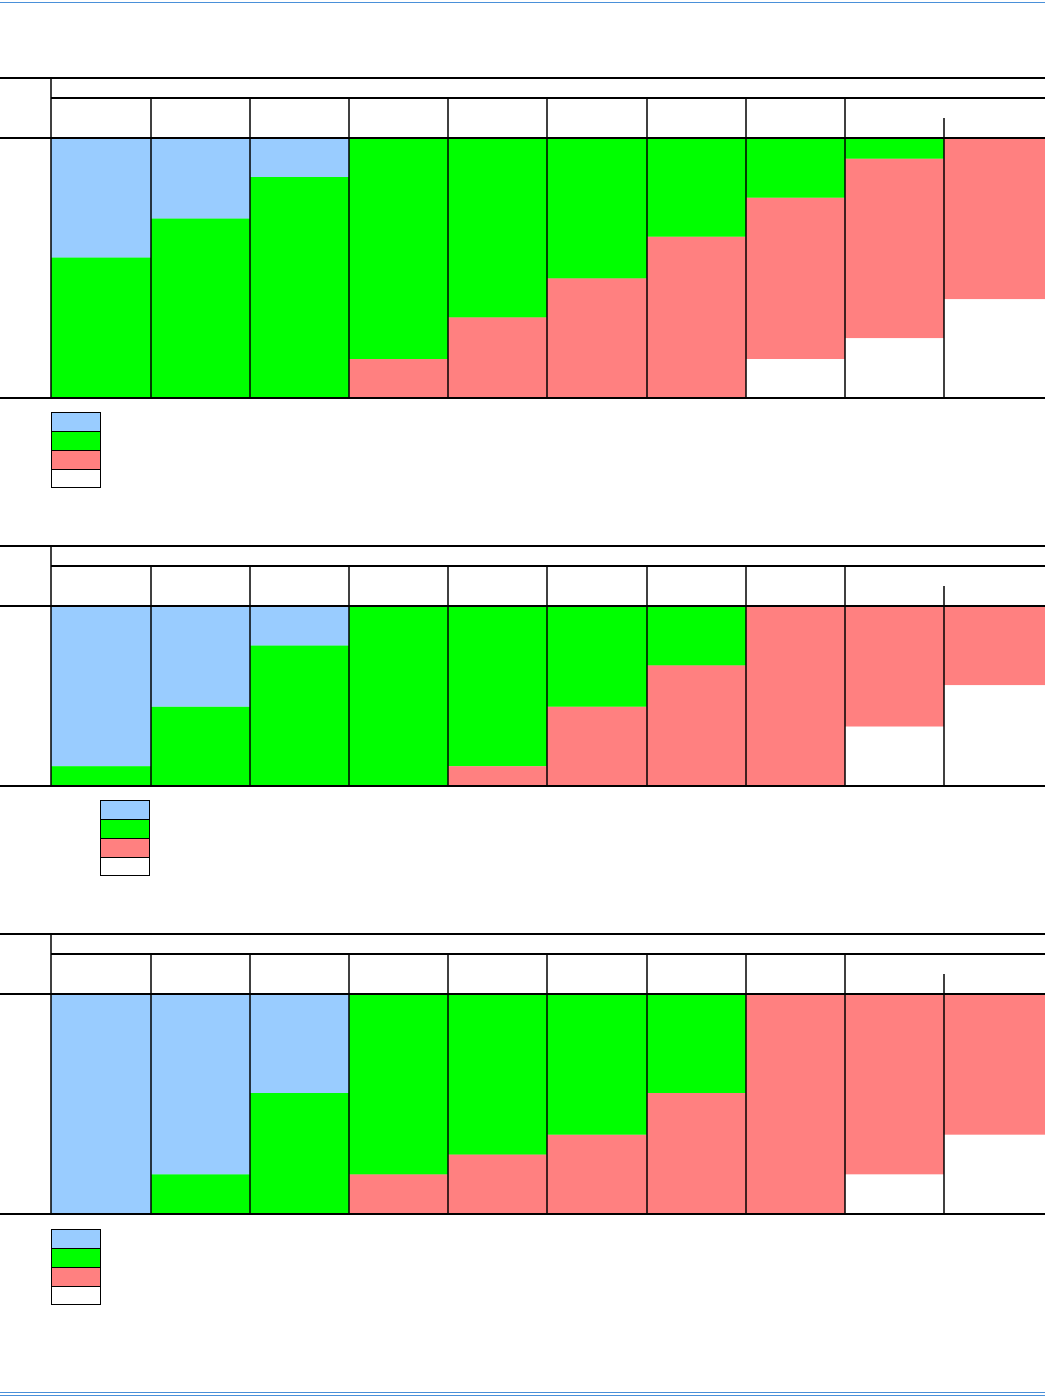  Describe the element at coordinates (522, 2) in the screenshot. I see `top-rule` at that location.